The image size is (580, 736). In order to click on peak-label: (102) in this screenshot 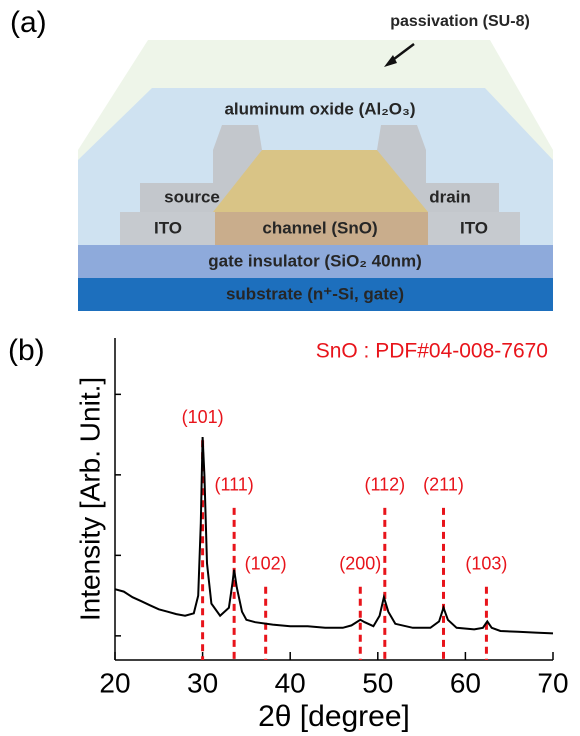, I will do `click(266, 563)`.